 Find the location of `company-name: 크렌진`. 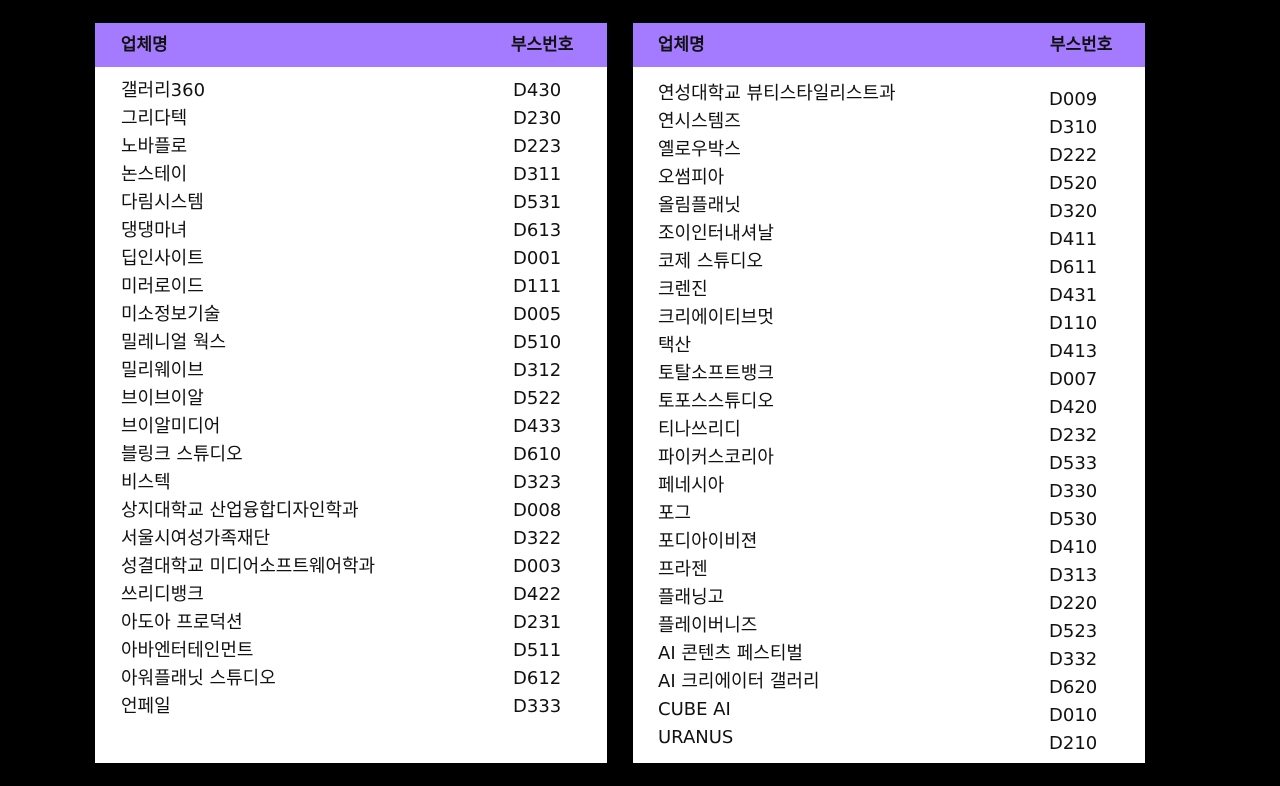

company-name: 크렌진 is located at coordinates (683, 289).